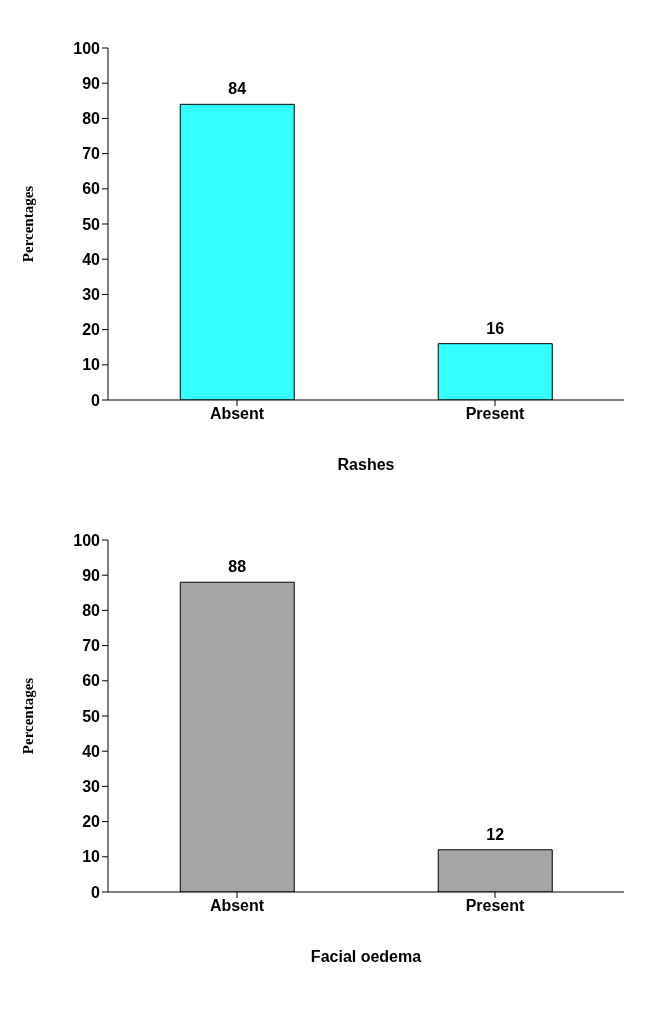 This screenshot has height=1014, width=662. I want to click on x-axis-title: Facial oedema, so click(366, 956).